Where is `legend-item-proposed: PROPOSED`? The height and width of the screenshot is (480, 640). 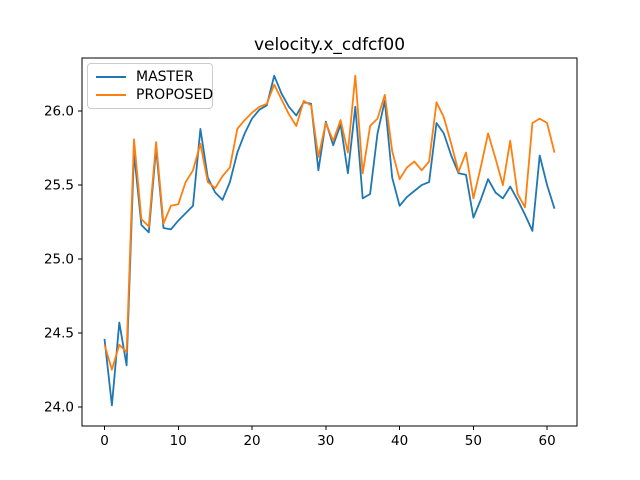
legend-item-proposed: PROPOSED is located at coordinates (154, 95).